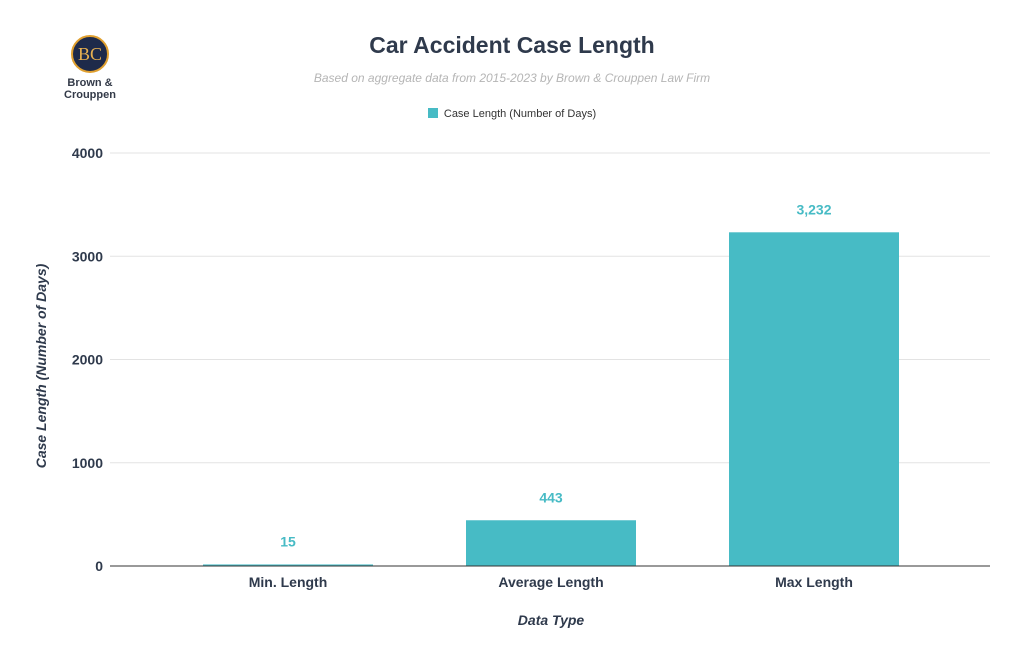 This screenshot has height=662, width=1024. Describe the element at coordinates (512, 45) in the screenshot. I see `chart-title: Car Accident Case Length` at that location.